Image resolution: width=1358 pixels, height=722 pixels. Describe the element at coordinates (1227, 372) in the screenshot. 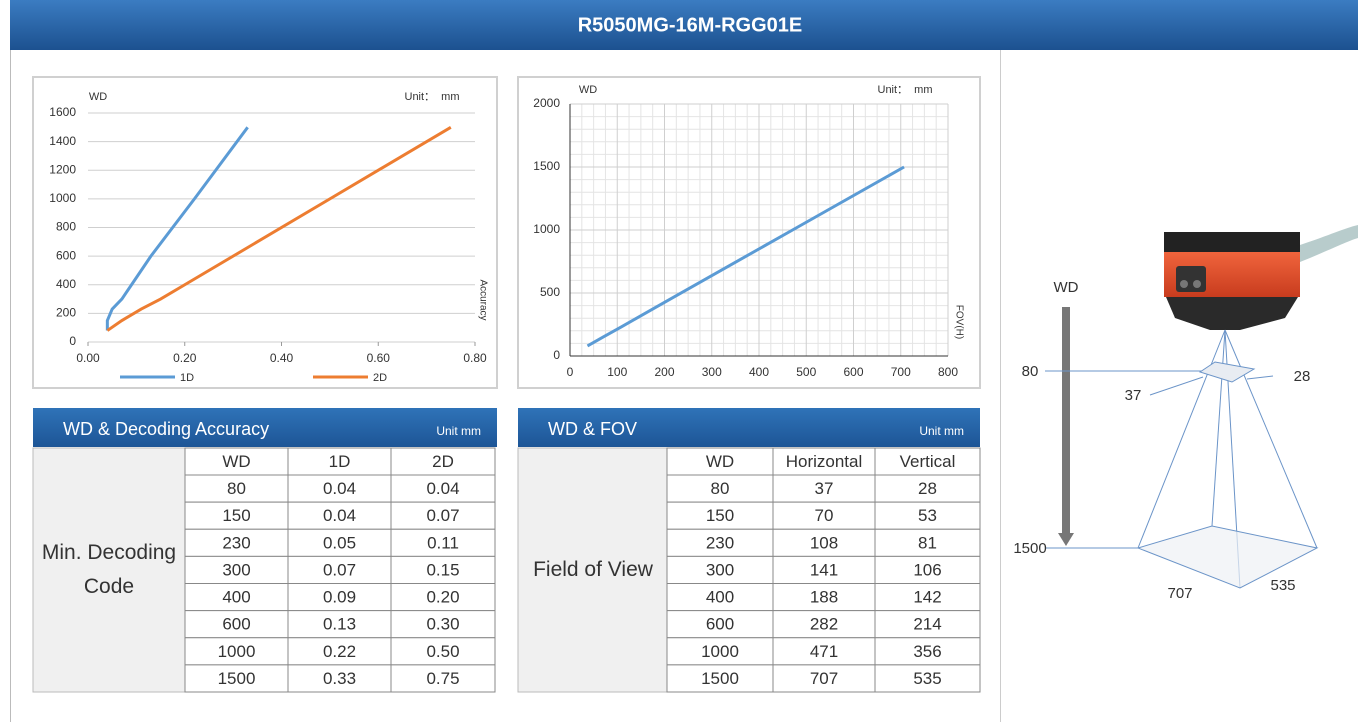

I see `near-fov` at that location.